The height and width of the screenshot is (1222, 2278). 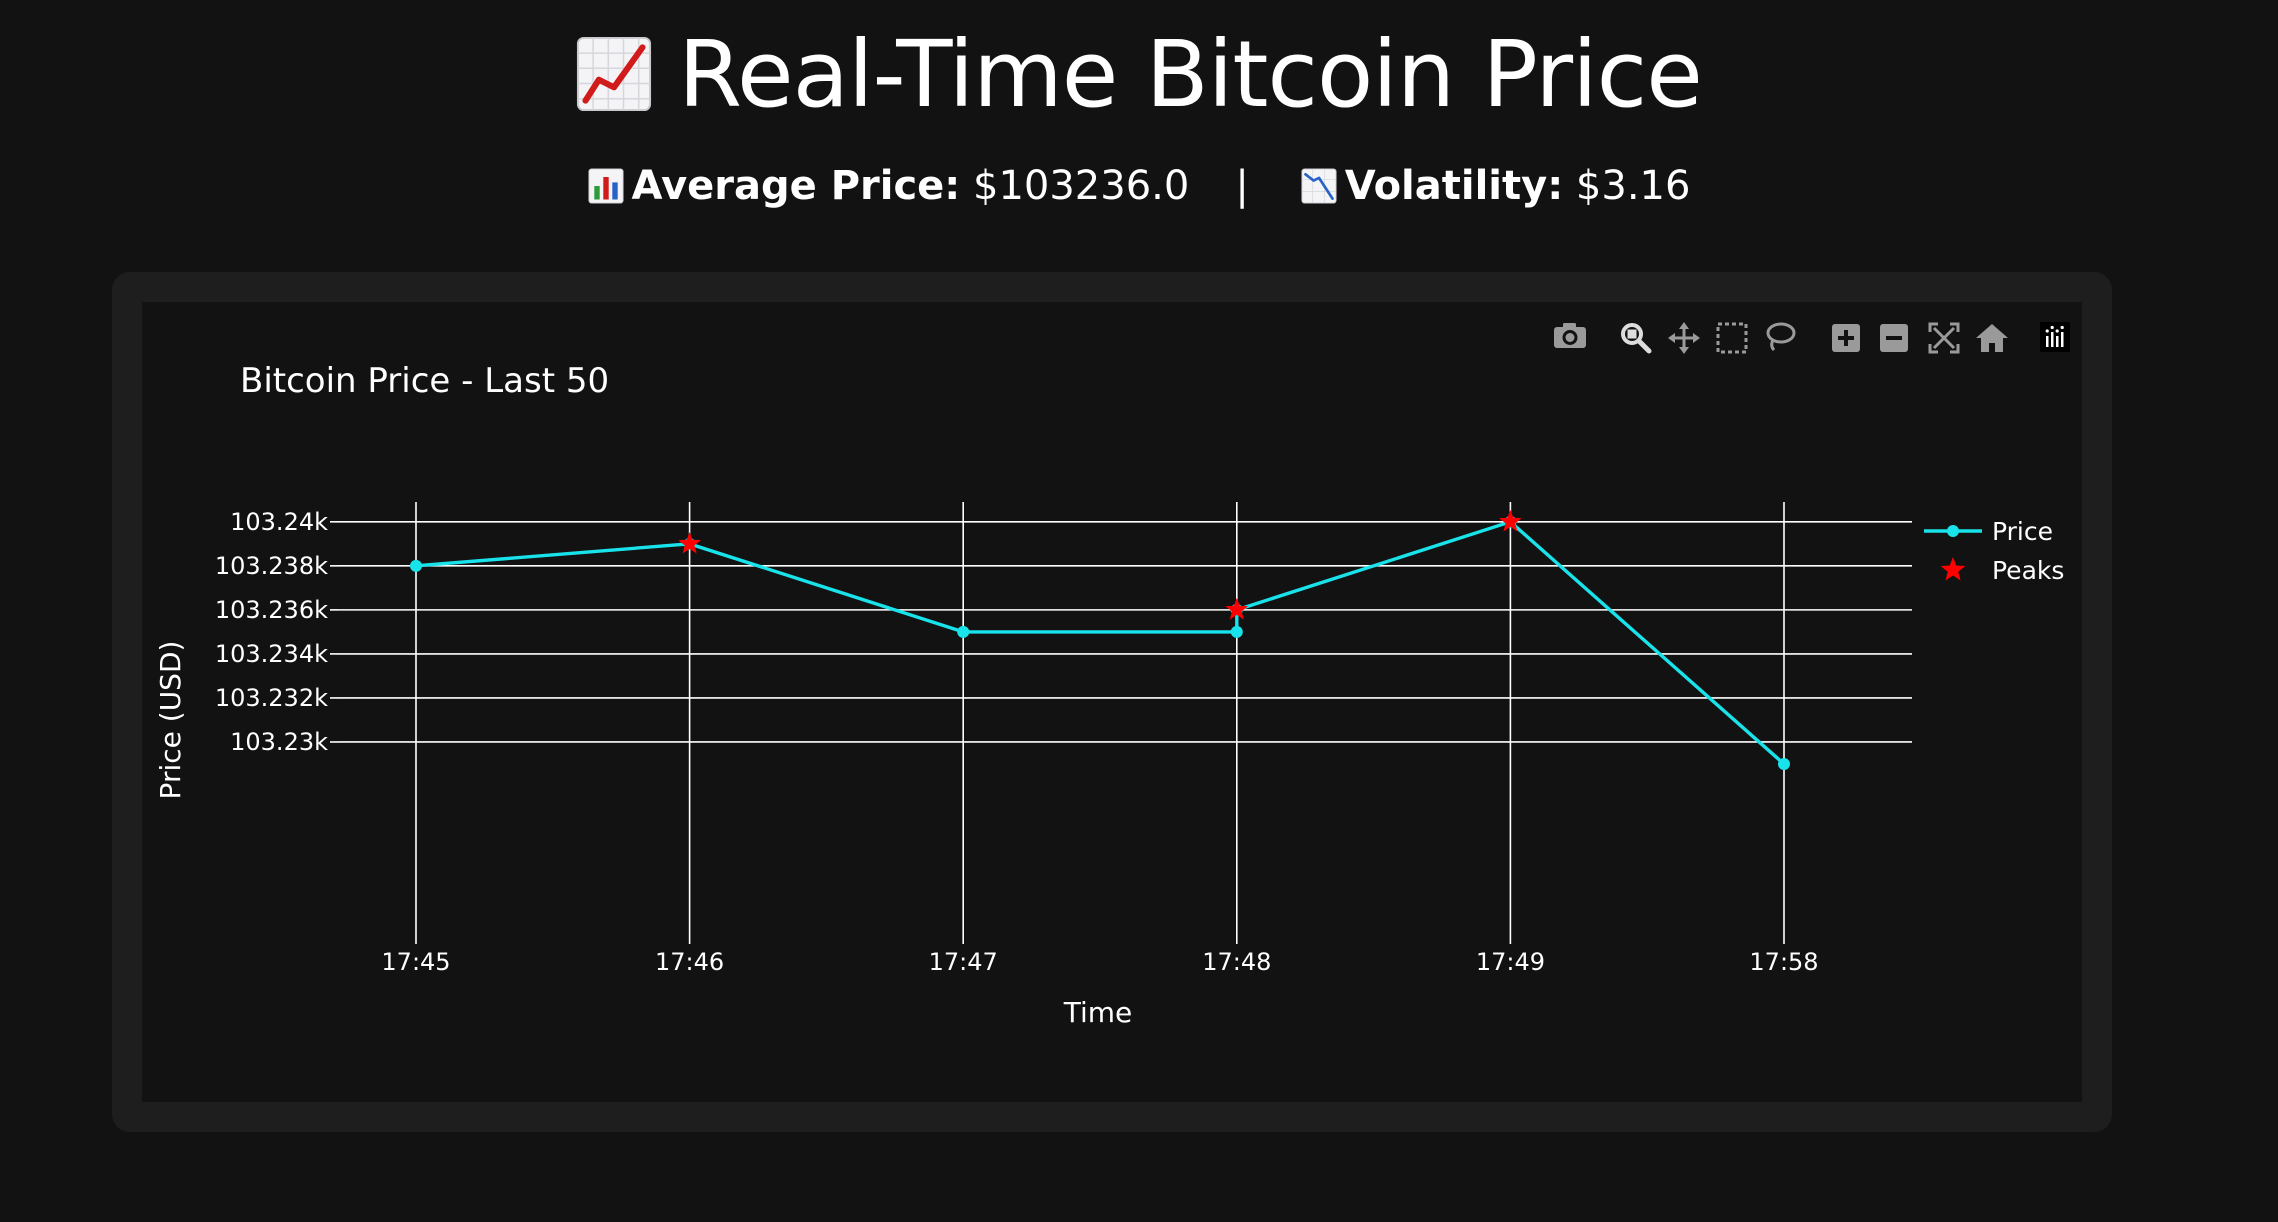 What do you see at coordinates (1319, 186) in the screenshot?
I see `chart-decreasing-icon` at bounding box center [1319, 186].